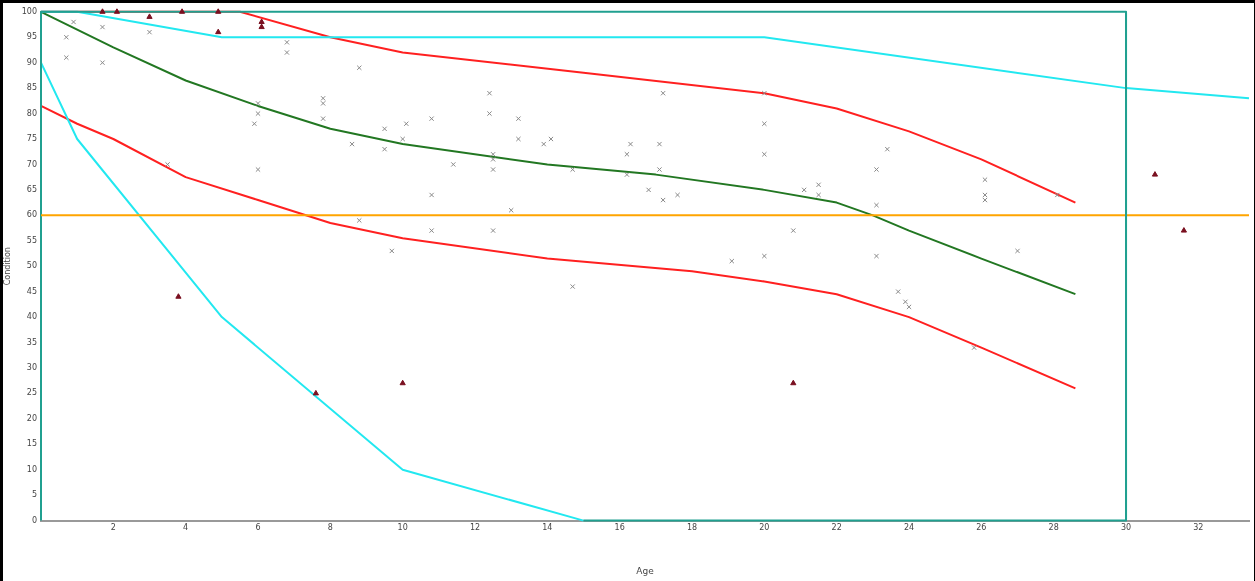  Describe the element at coordinates (645, 570) in the screenshot. I see `x-axis-title: Age` at that location.